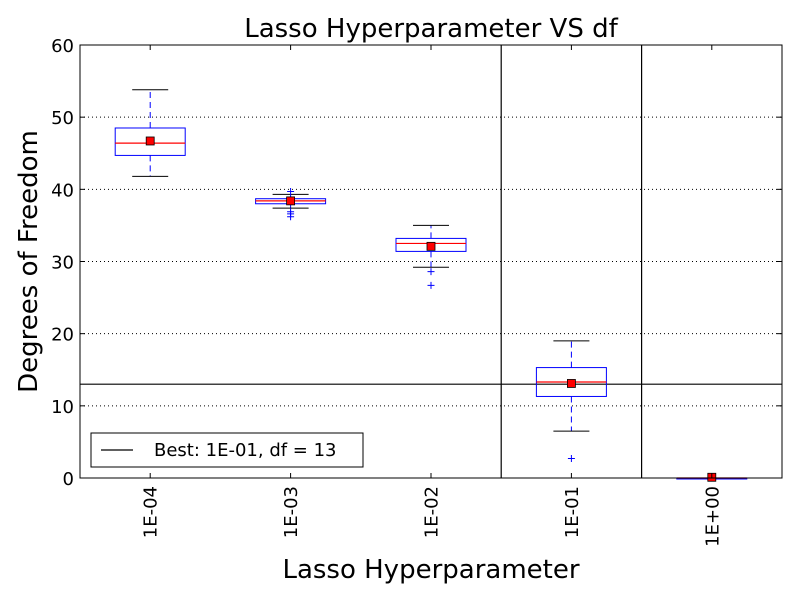  Describe the element at coordinates (151, 512) in the screenshot. I see `x-tick-label: 1E-04` at that location.